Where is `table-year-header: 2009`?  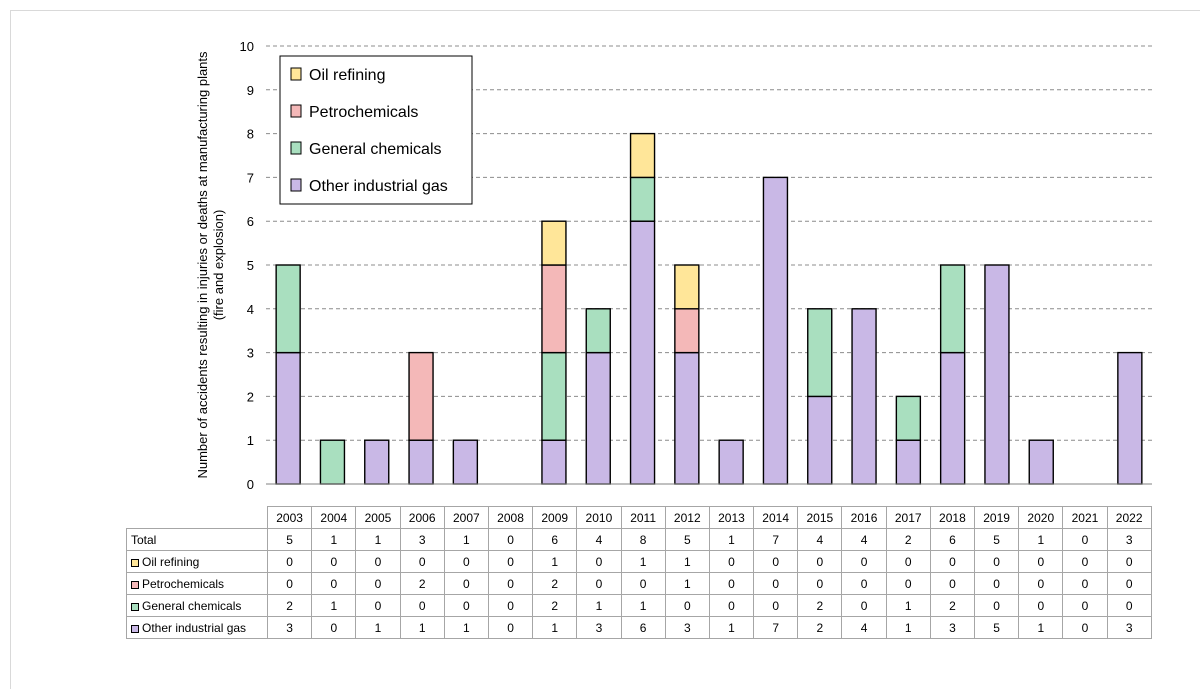
table-year-header: 2009 is located at coordinates (555, 517).